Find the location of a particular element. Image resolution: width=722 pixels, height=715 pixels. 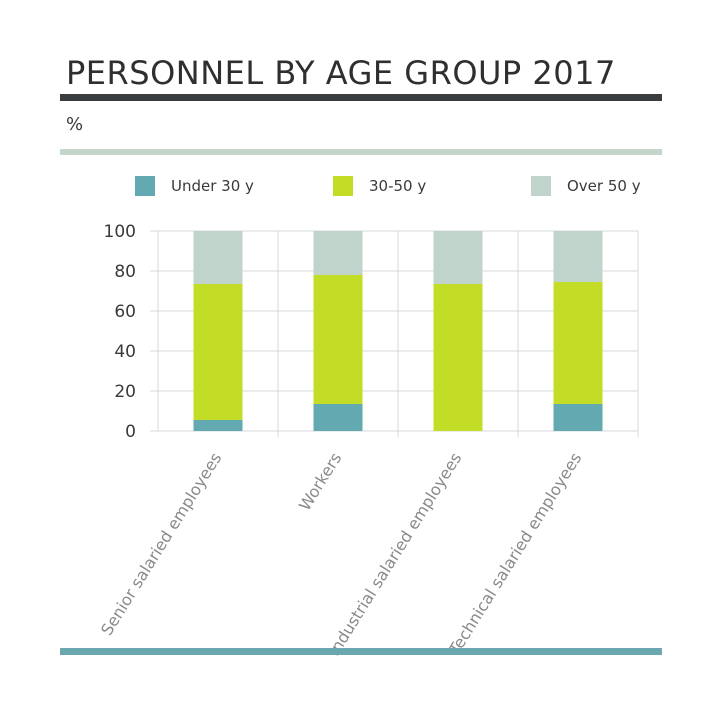

category-label: Industrial salaried employees is located at coordinates (394, 554).